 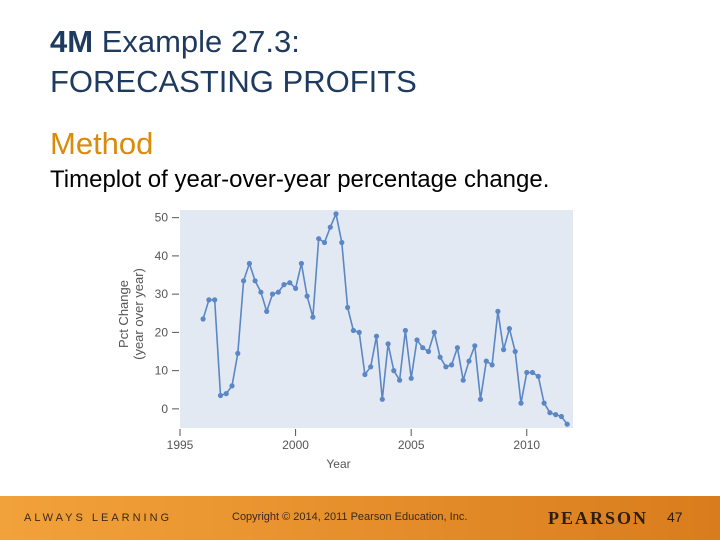 What do you see at coordinates (675, 517) in the screenshot?
I see `page-number: 47` at bounding box center [675, 517].